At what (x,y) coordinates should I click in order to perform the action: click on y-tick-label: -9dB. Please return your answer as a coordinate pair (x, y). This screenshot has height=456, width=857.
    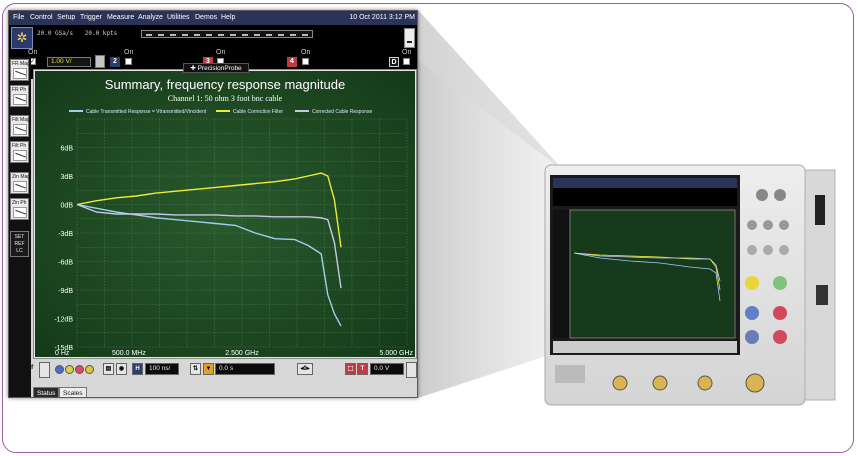
    Looking at the image, I should click on (65, 291).